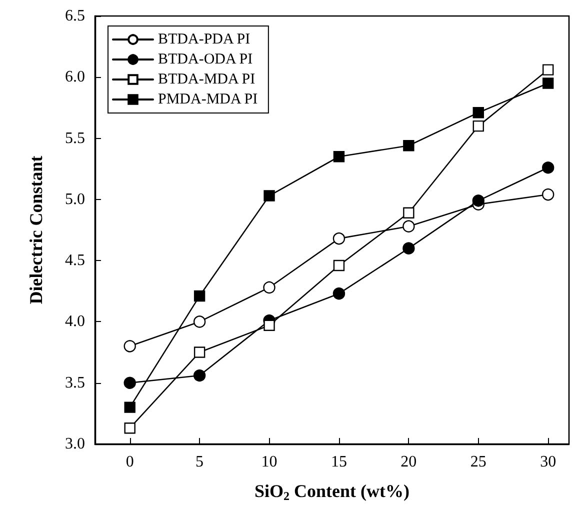 The width and height of the screenshot is (581, 515). I want to click on x-tick-label: 10, so click(269, 462).